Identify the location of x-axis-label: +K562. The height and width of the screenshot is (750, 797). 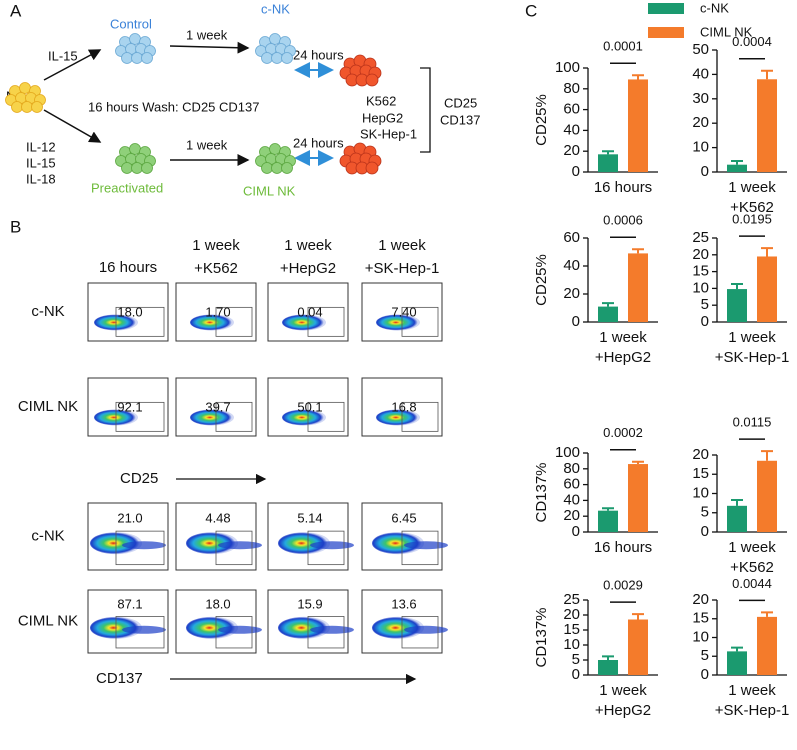
(752, 567).